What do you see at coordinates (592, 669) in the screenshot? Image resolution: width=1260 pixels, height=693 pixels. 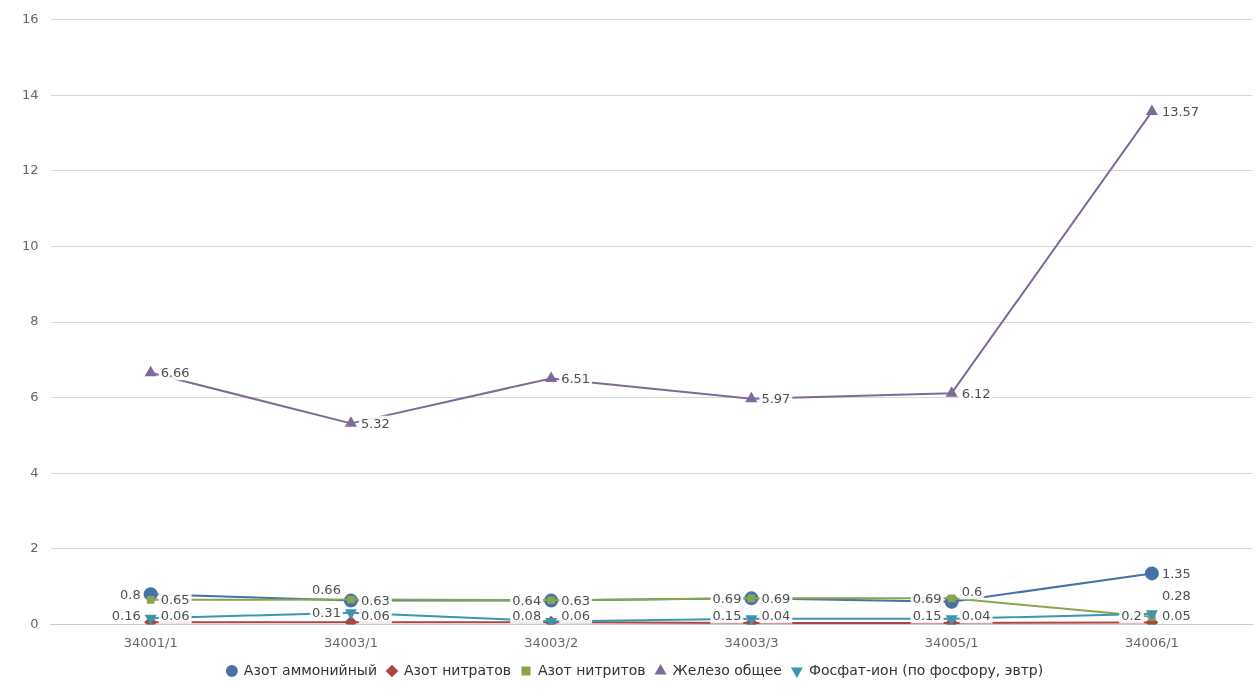 I see `legend-label: Азот нитритов` at bounding box center [592, 669].